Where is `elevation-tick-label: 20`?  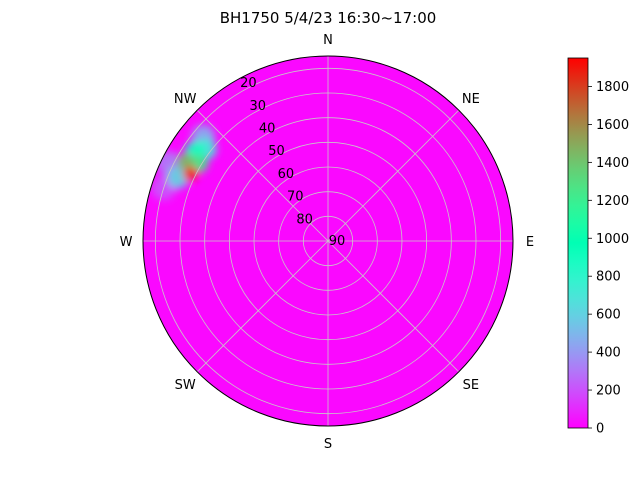 elevation-tick-label: 20 is located at coordinates (248, 83).